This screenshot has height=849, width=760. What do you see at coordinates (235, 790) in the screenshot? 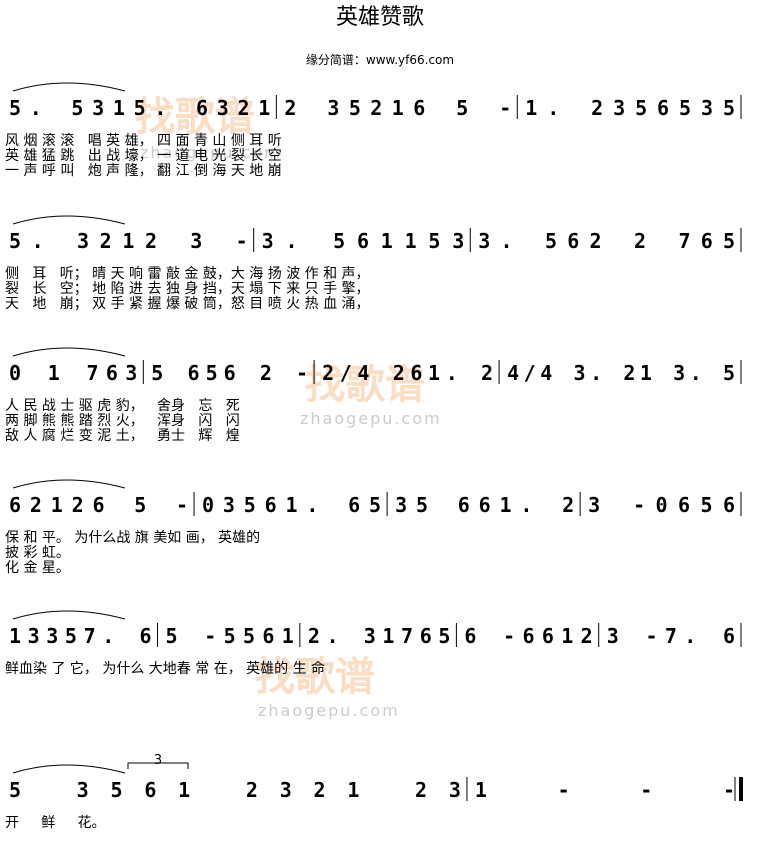
I see `measure: 5 3561 2321 23` at bounding box center [235, 790].